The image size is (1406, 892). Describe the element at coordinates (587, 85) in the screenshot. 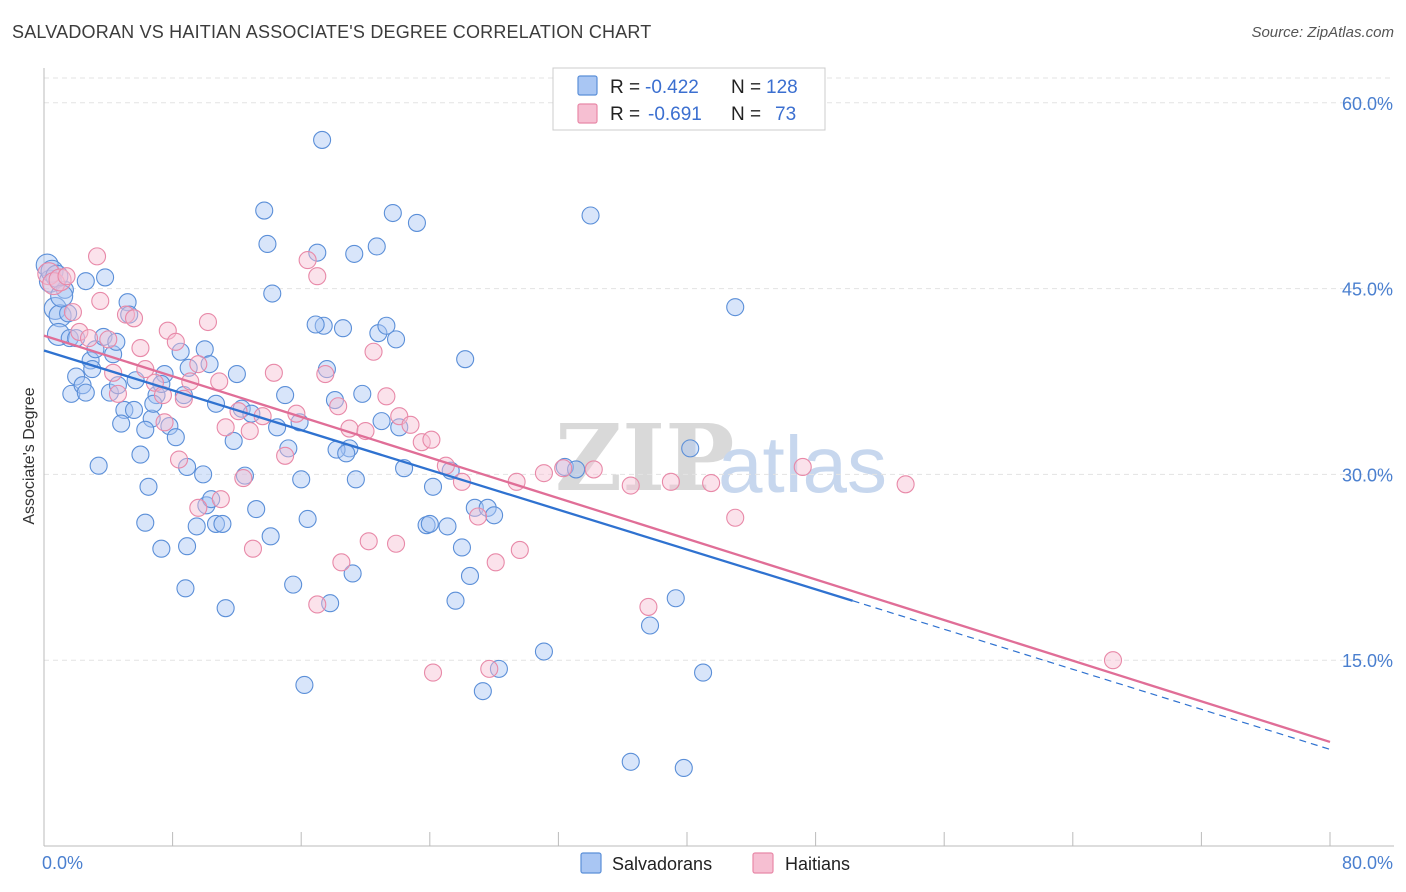

I see `legend-swatch-salvadoran` at that location.